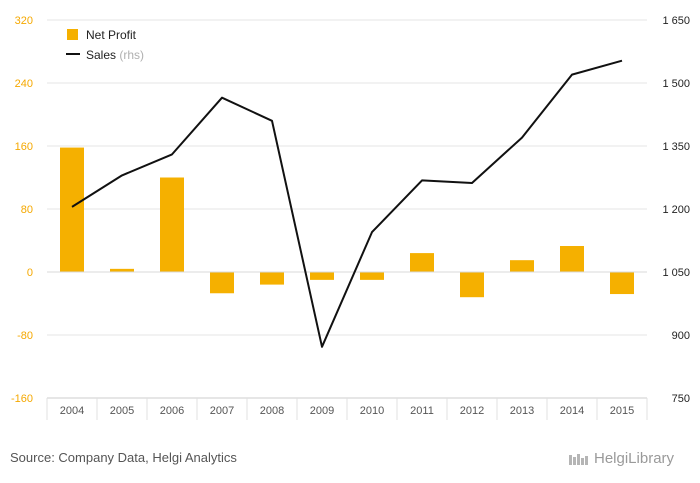 The width and height of the screenshot is (700, 483). I want to click on left-tick-label: 320, so click(24, 21).